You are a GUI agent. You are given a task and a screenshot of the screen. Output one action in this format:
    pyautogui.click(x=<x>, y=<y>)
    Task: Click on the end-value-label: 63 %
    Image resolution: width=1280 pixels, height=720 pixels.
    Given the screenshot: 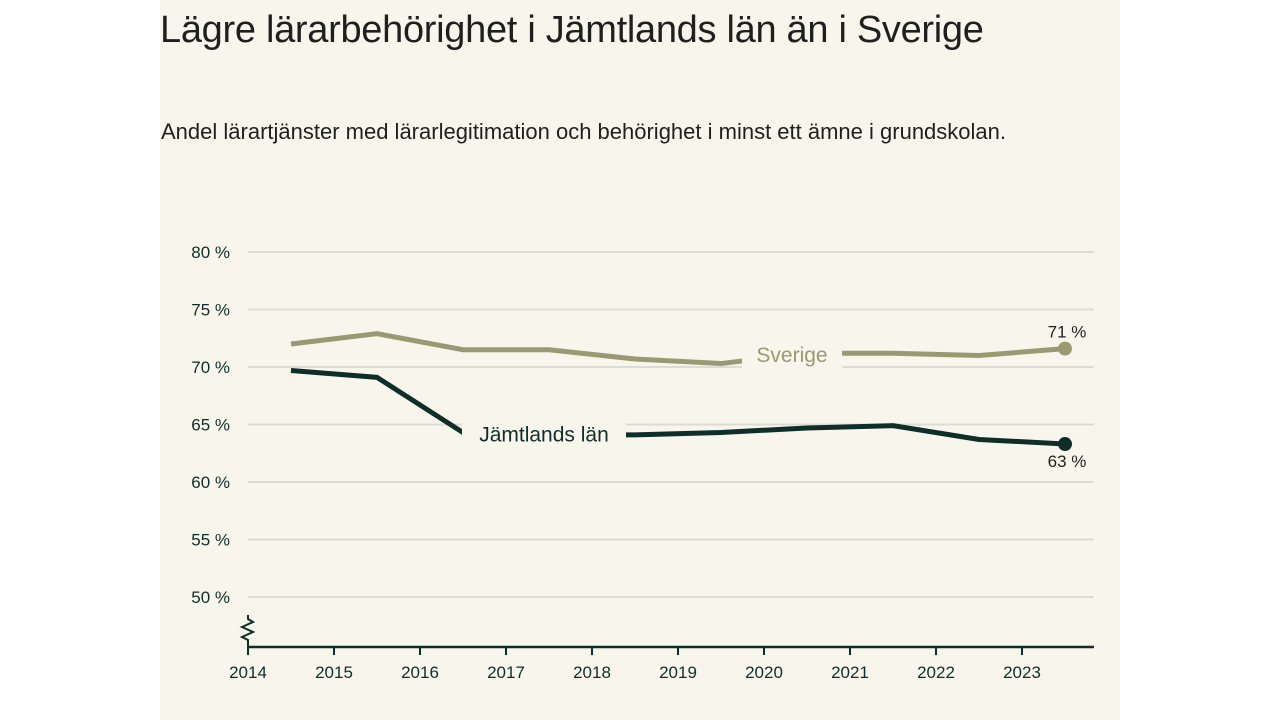 What is the action you would take?
    pyautogui.click(x=1067, y=461)
    